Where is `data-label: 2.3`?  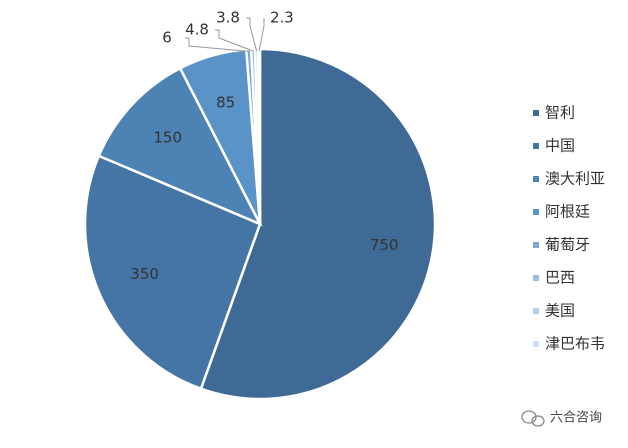
data-label: 2.3 is located at coordinates (282, 18).